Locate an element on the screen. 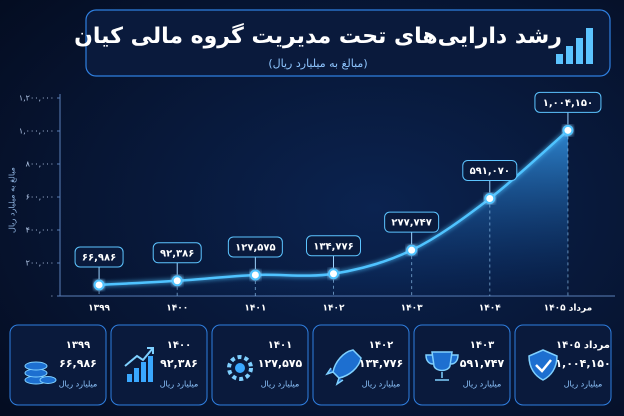 The width and height of the screenshot is (624, 416). data-label: ۵۹۱,۰۷۰ is located at coordinates (490, 171).